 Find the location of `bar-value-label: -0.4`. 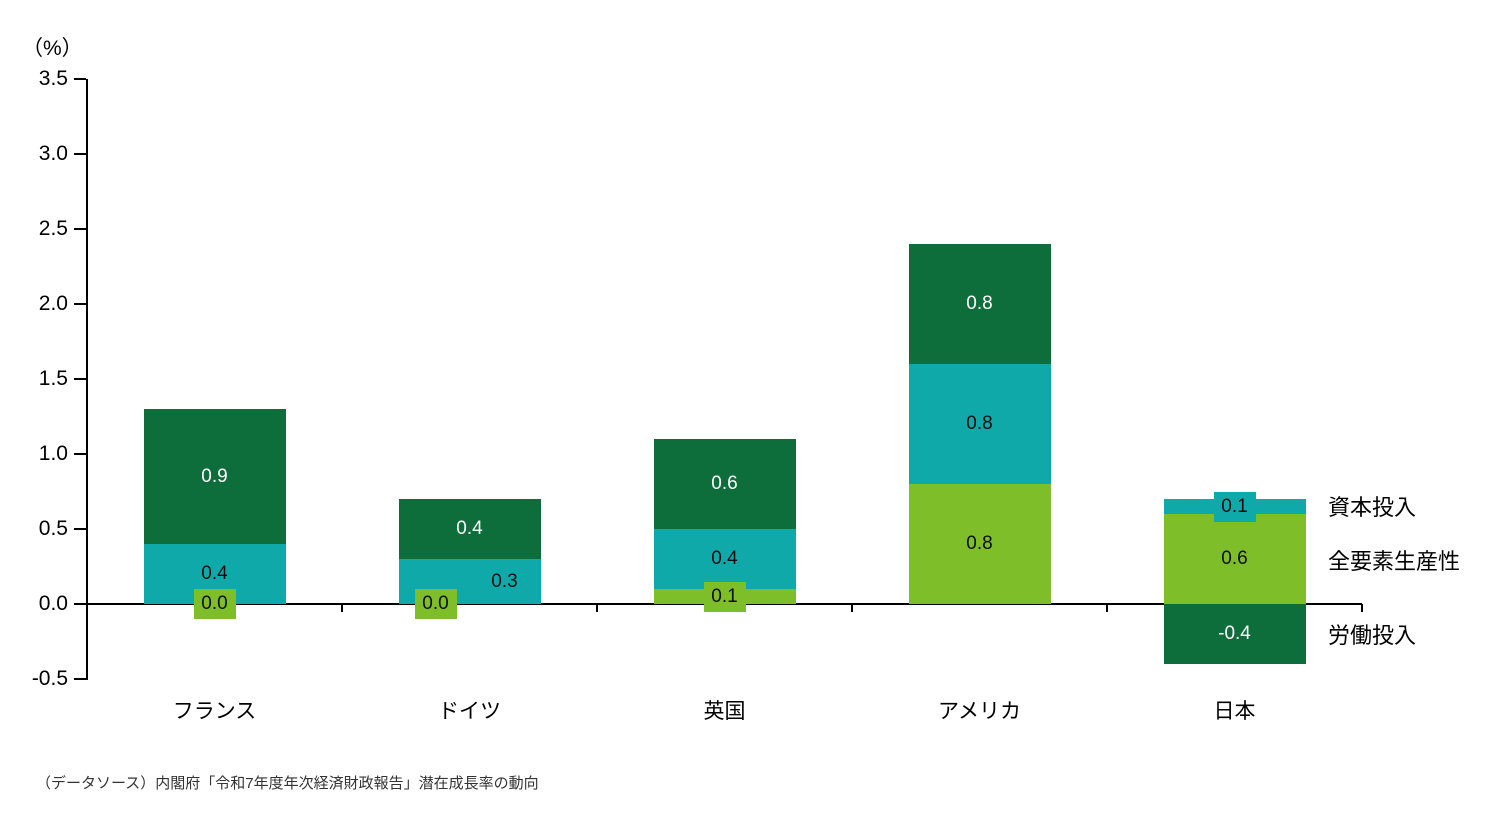

bar-value-label: -0.4 is located at coordinates (1234, 633).